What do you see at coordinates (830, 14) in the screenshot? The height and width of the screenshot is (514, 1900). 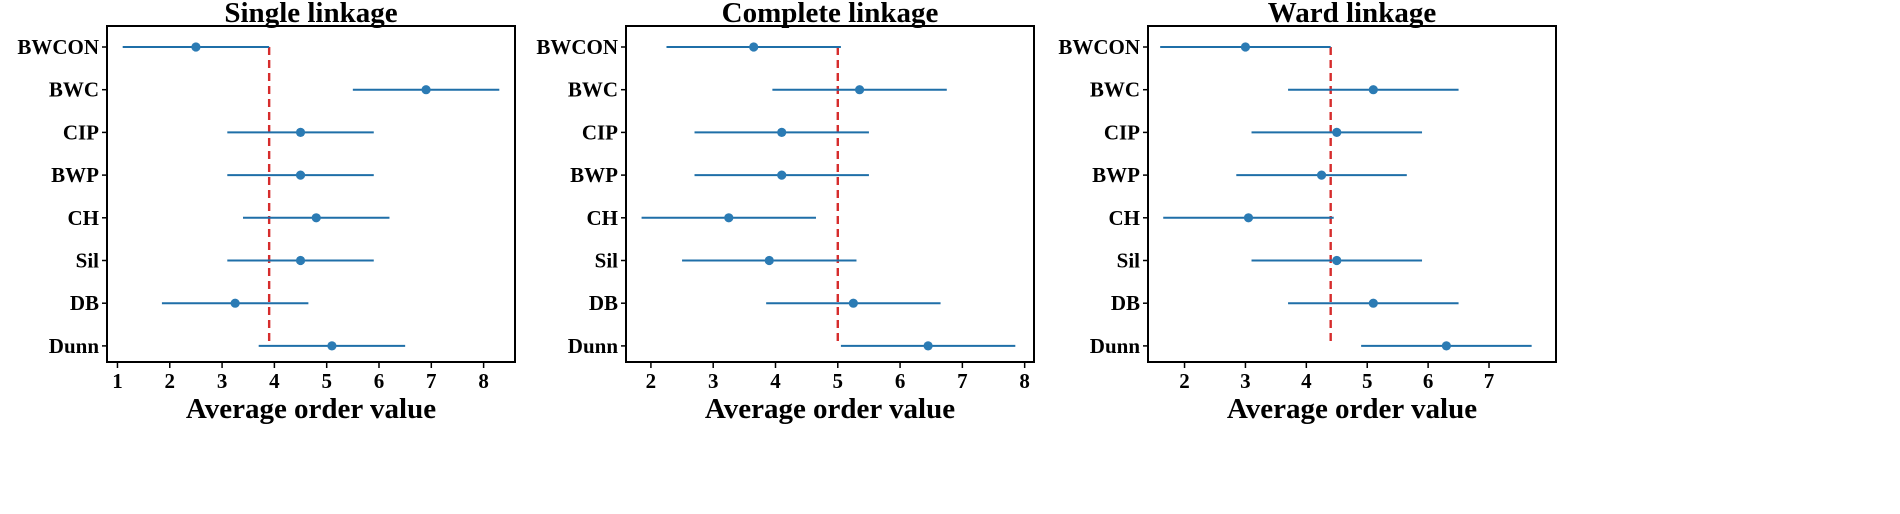 I see `chart-title: Complete linkage` at bounding box center [830, 14].